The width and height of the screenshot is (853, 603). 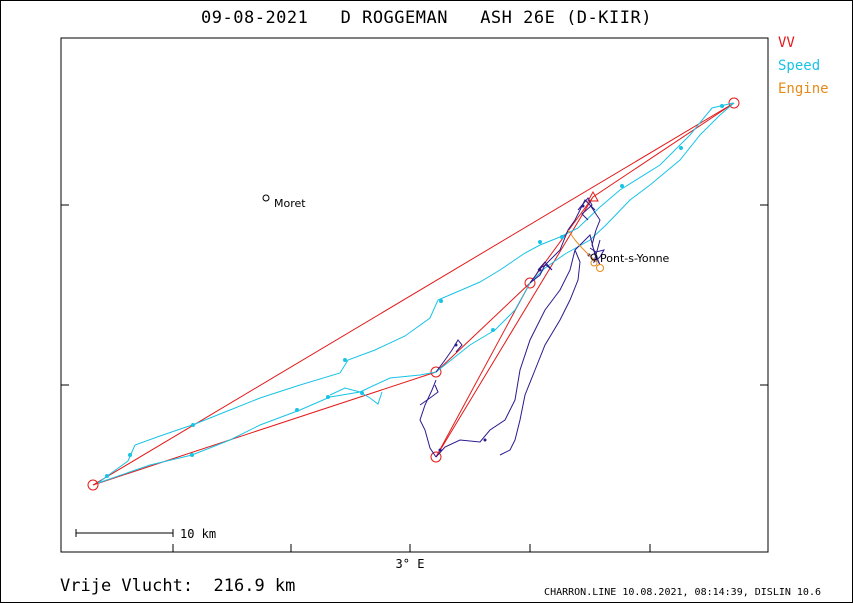 What do you see at coordinates (786, 43) in the screenshot?
I see `legend-vv: VV` at bounding box center [786, 43].